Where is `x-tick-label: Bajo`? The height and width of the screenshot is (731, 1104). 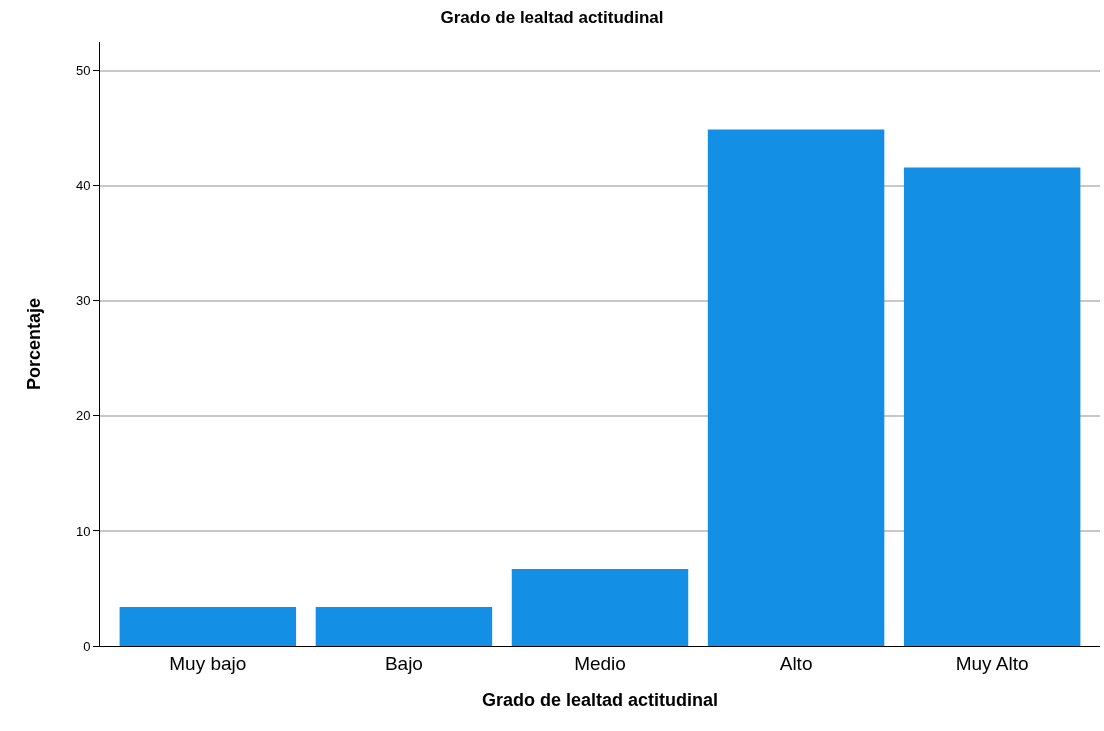
x-tick-label: Bajo is located at coordinates (403, 663).